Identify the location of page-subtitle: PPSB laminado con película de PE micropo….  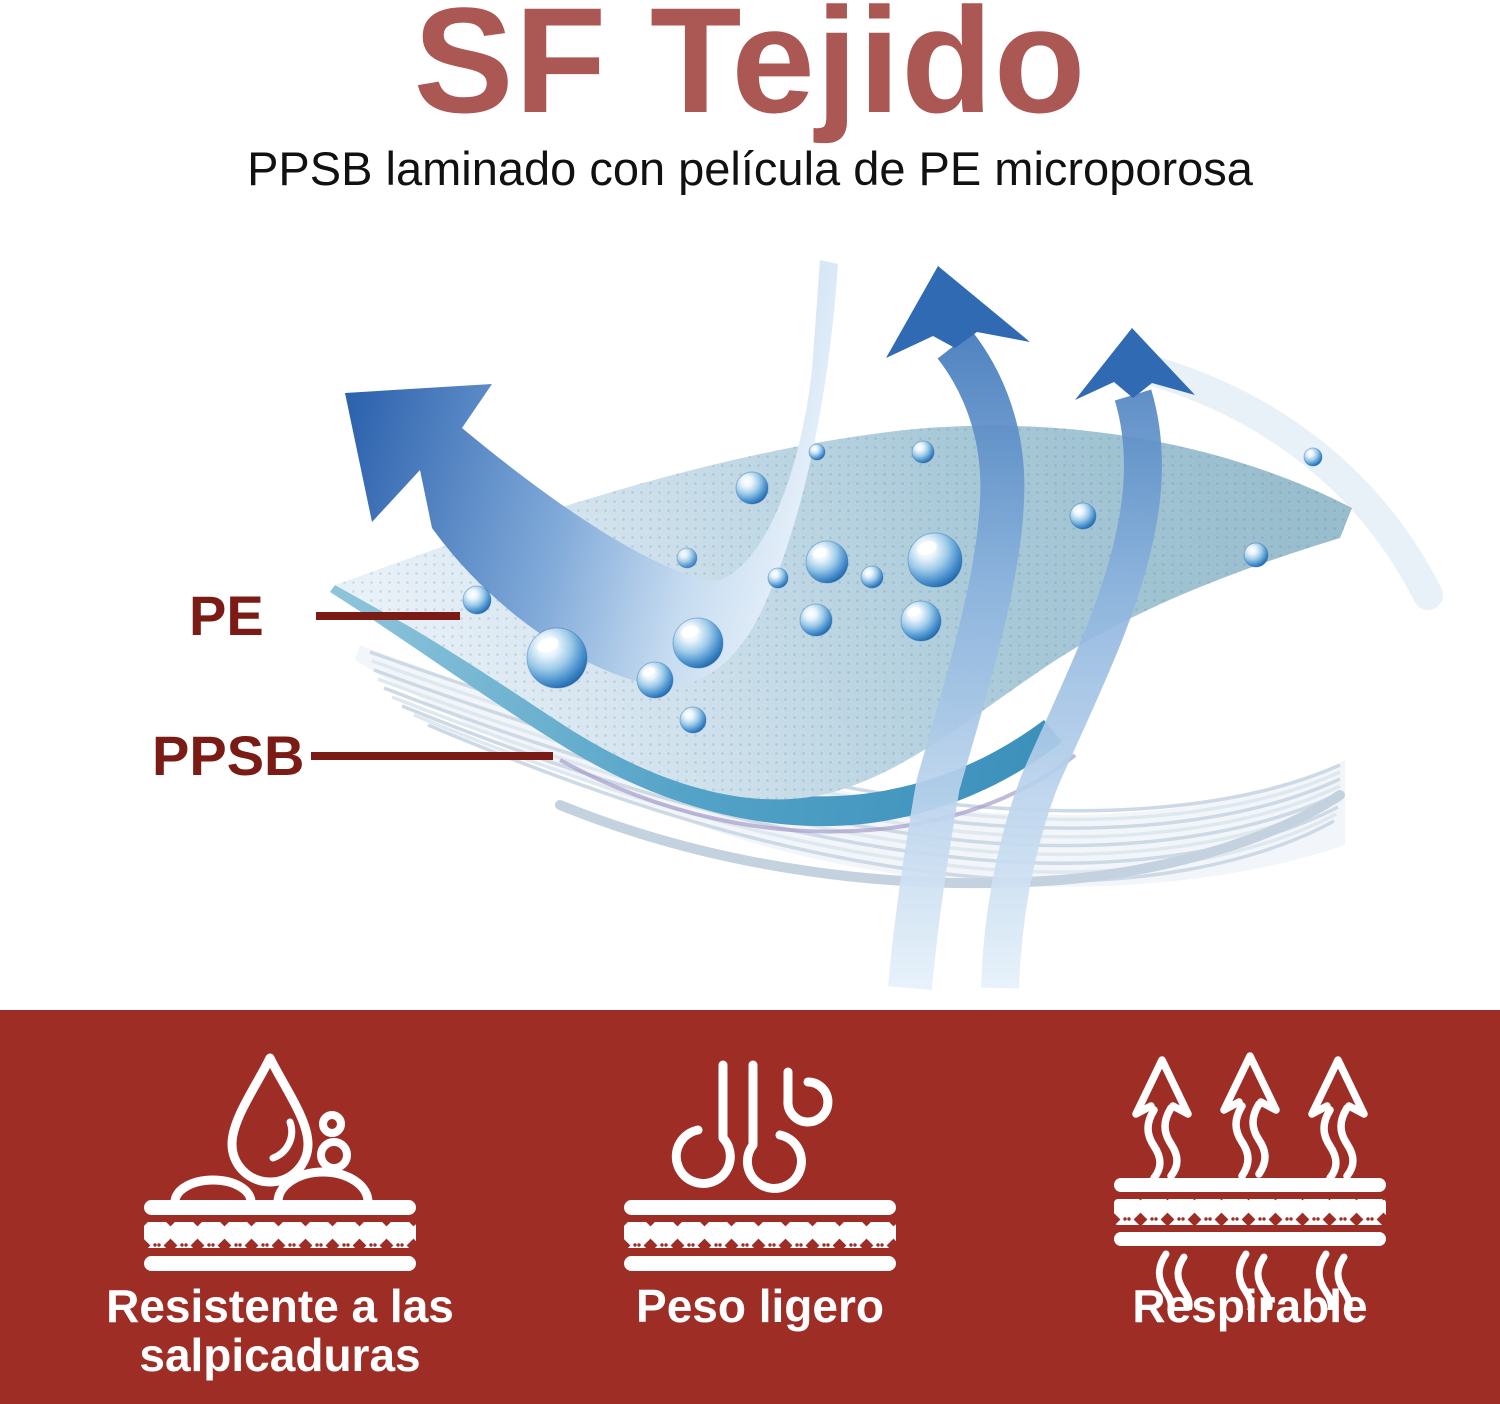
(750, 168).